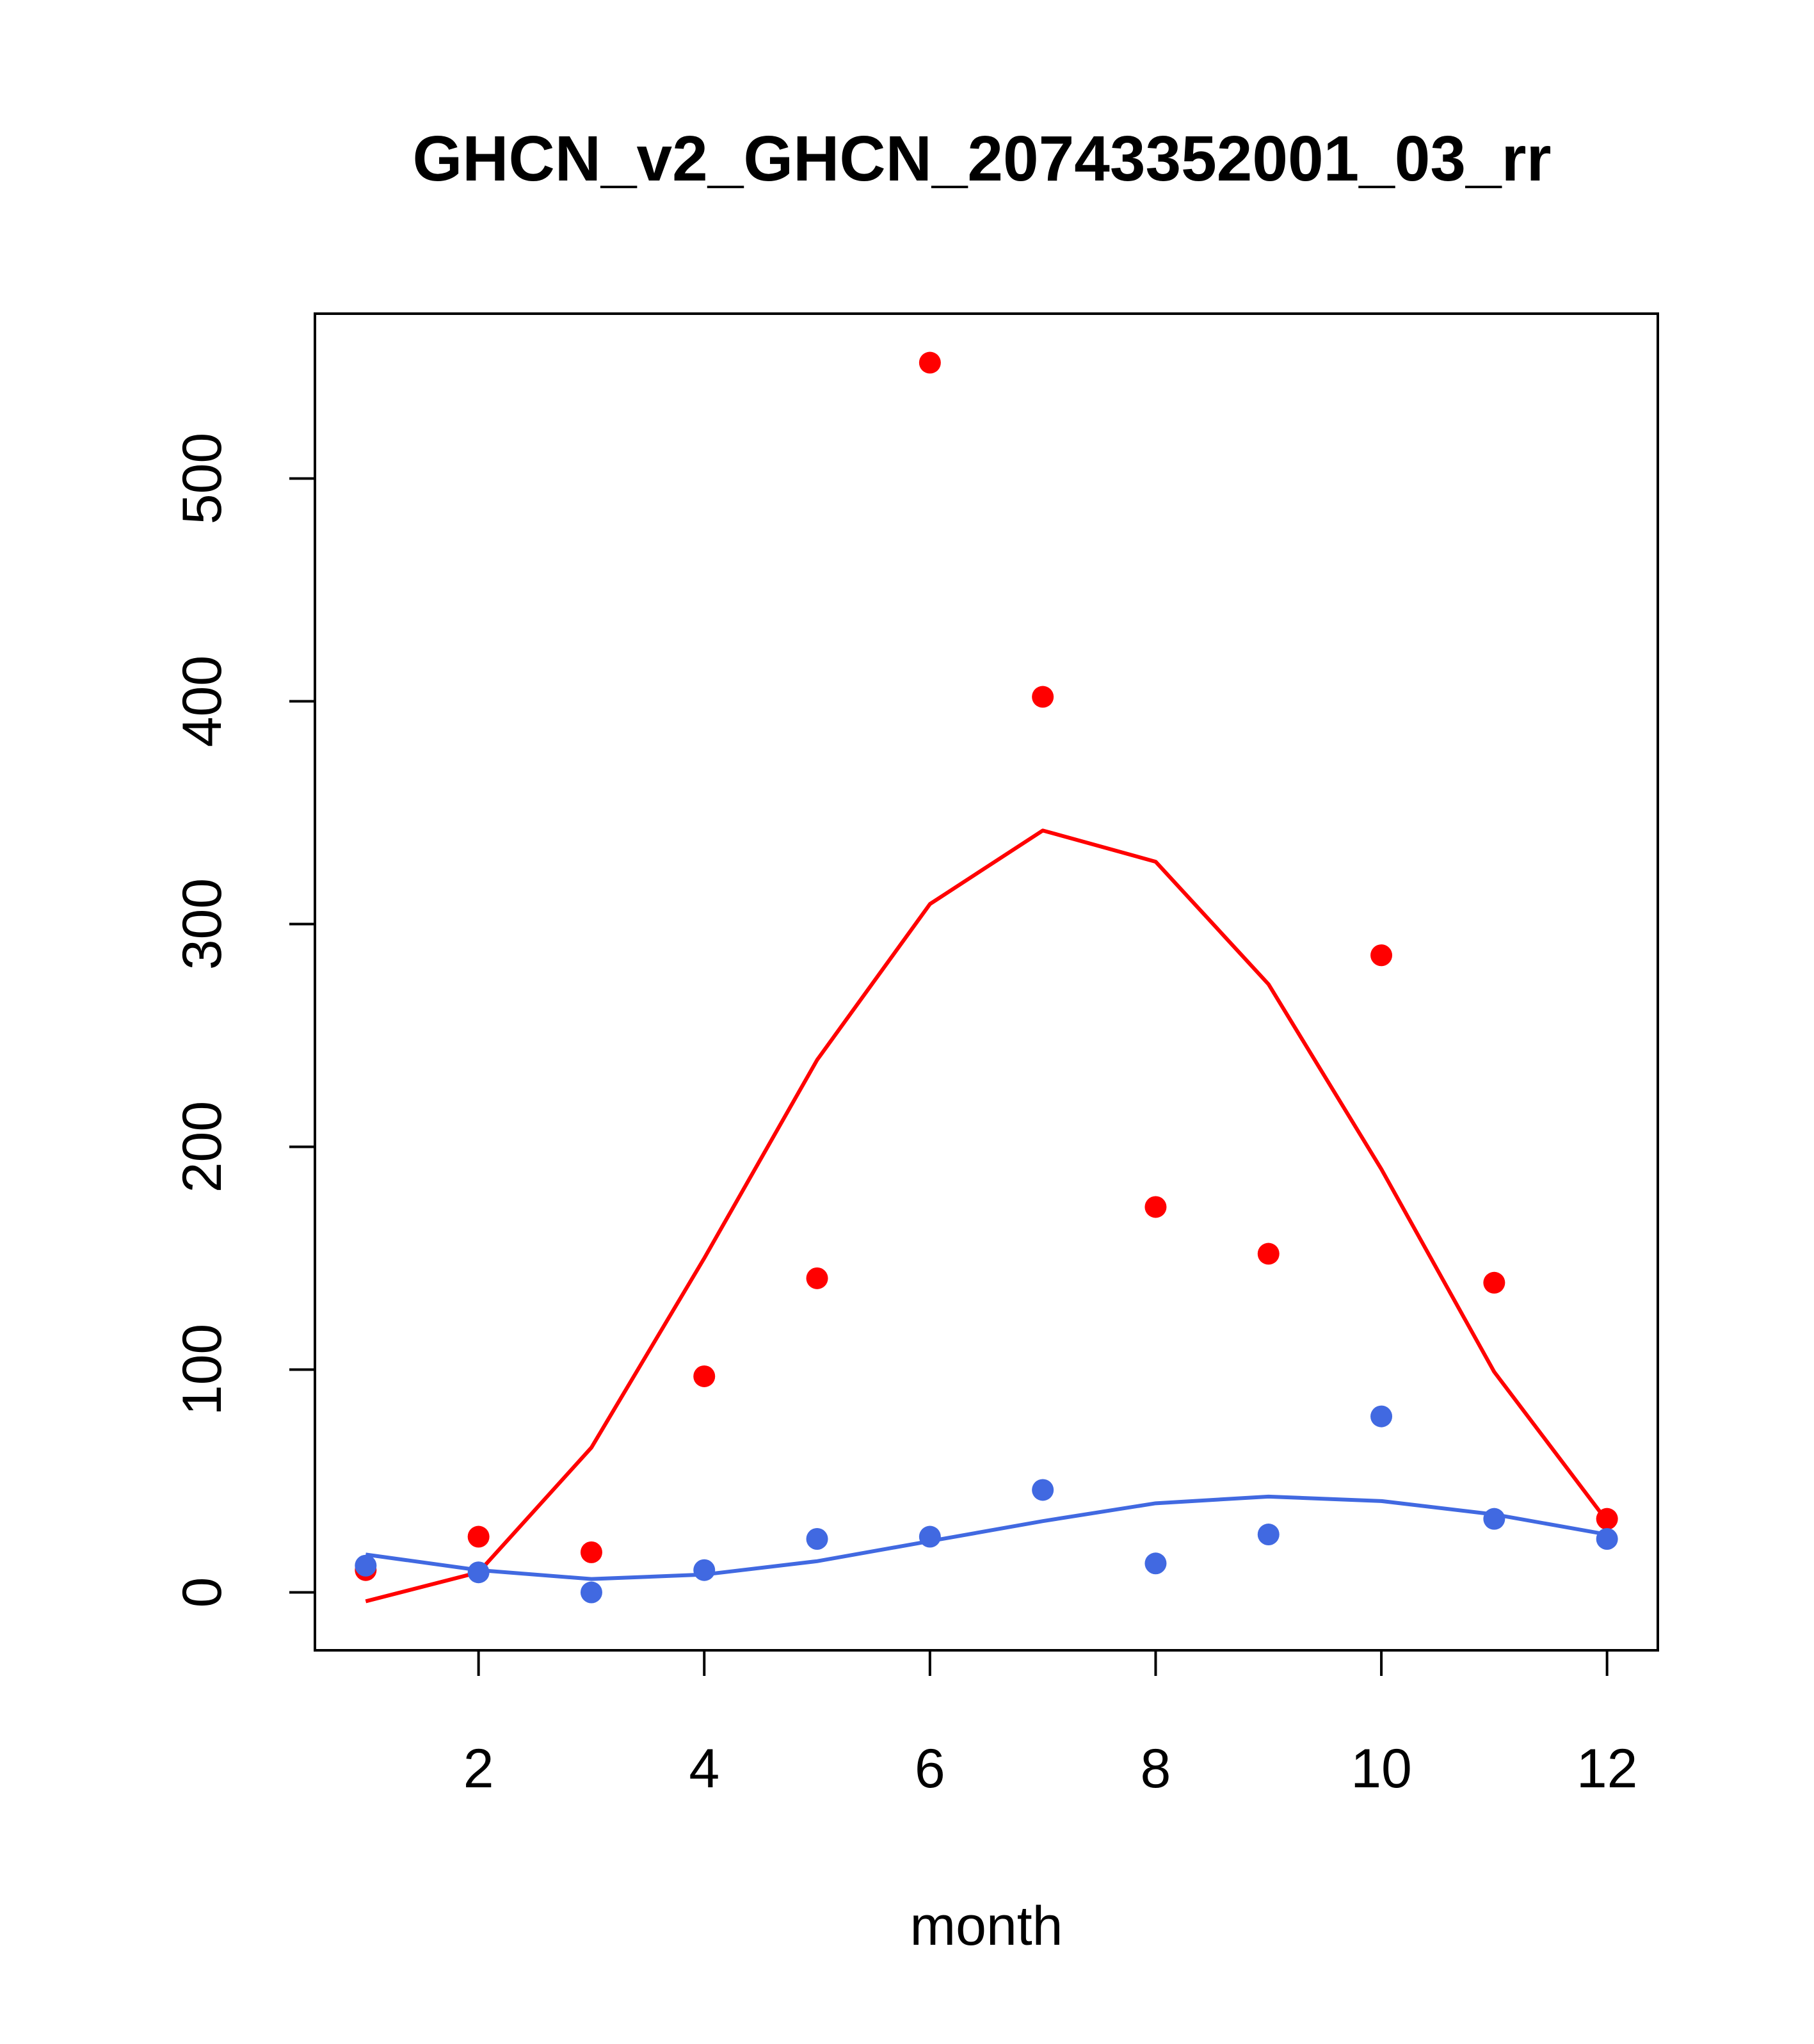 The image size is (1814, 2044). I want to click on y-tick-label: 100, so click(202, 1370).